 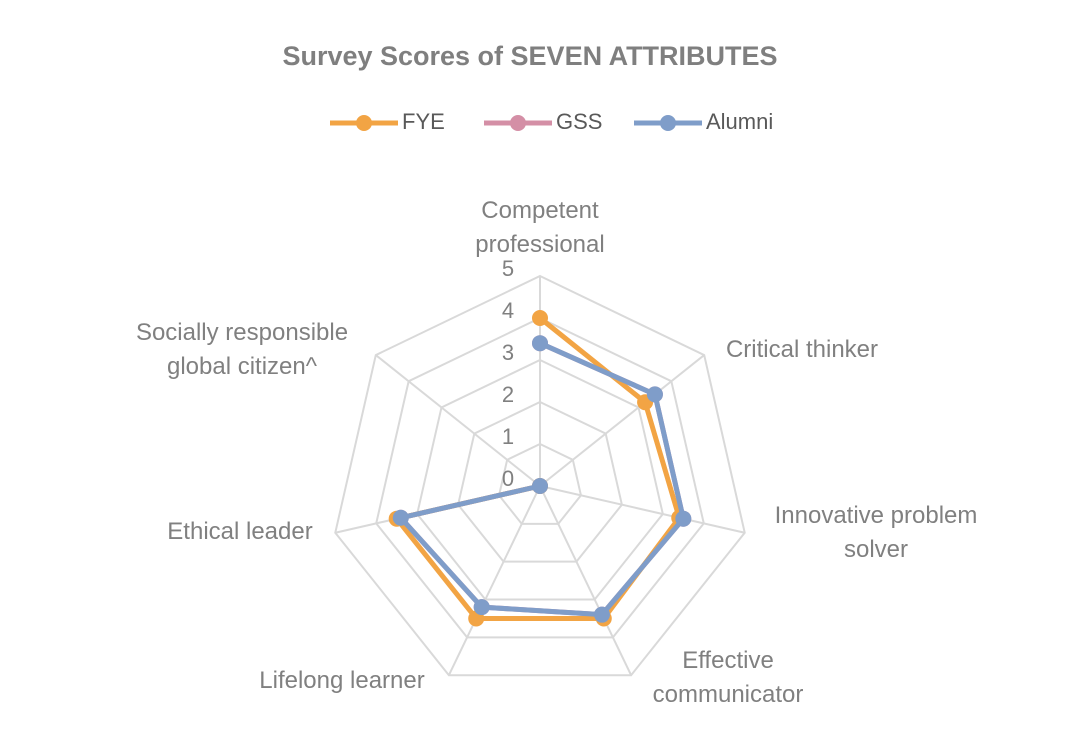 What do you see at coordinates (529, 56) in the screenshot?
I see `chart-title: Survey Scores of SEVEN ATTRIBUTES` at bounding box center [529, 56].